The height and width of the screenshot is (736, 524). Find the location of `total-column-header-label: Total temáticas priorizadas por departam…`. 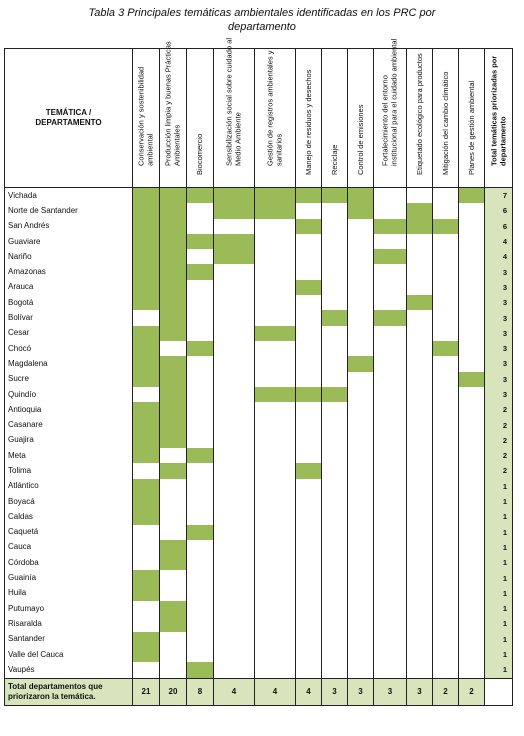

total-column-header-label: Total temáticas priorizadas por departam… is located at coordinates (498, 110).